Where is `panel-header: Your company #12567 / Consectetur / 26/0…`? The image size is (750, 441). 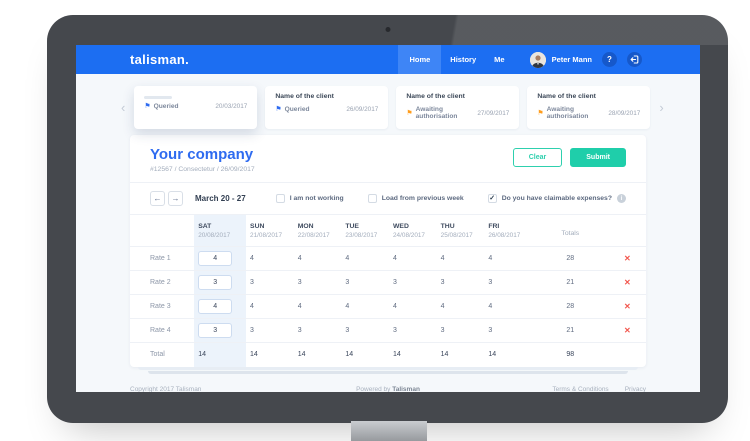
panel-header: Your company #12567 / Consectetur / 26/0… is located at coordinates (388, 159).